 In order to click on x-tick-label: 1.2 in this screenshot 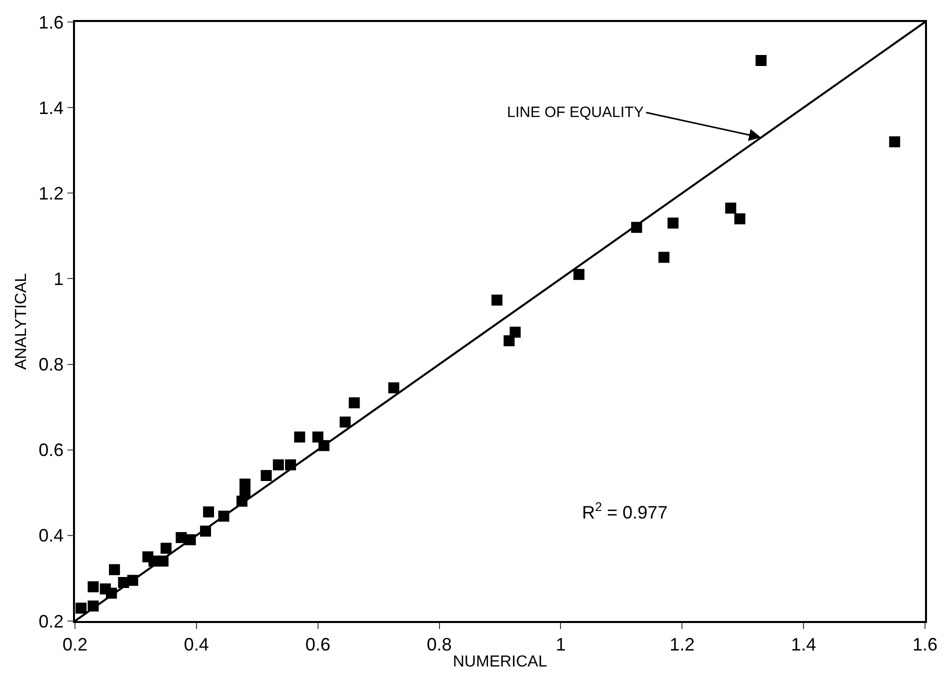, I will do `click(682, 644)`.